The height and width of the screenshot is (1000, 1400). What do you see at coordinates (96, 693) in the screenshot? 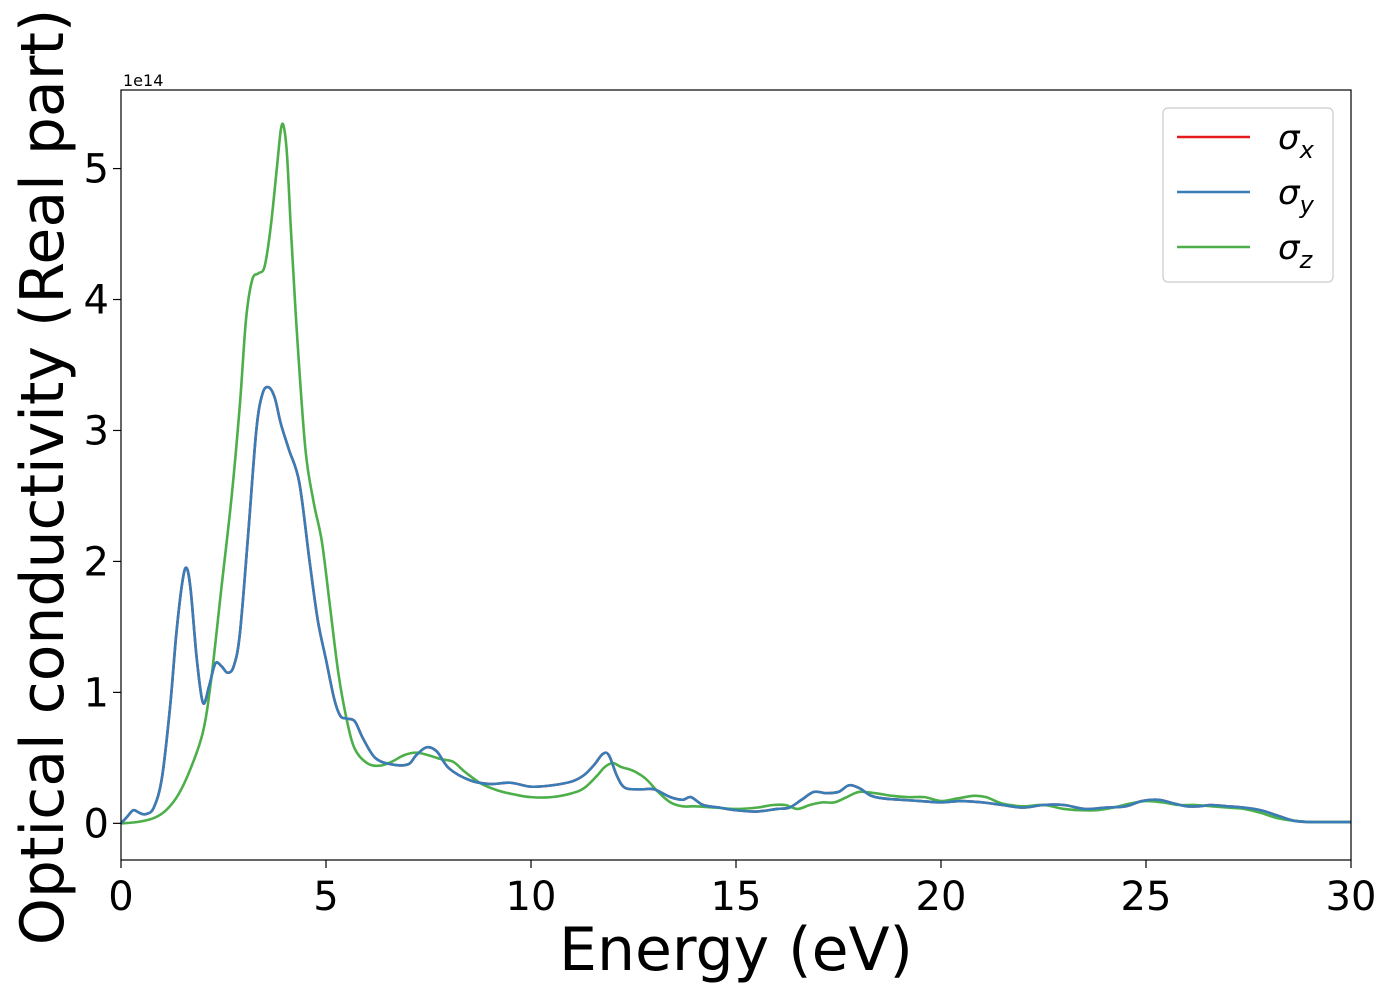
I see `y-tick-label: 1` at bounding box center [96, 693].